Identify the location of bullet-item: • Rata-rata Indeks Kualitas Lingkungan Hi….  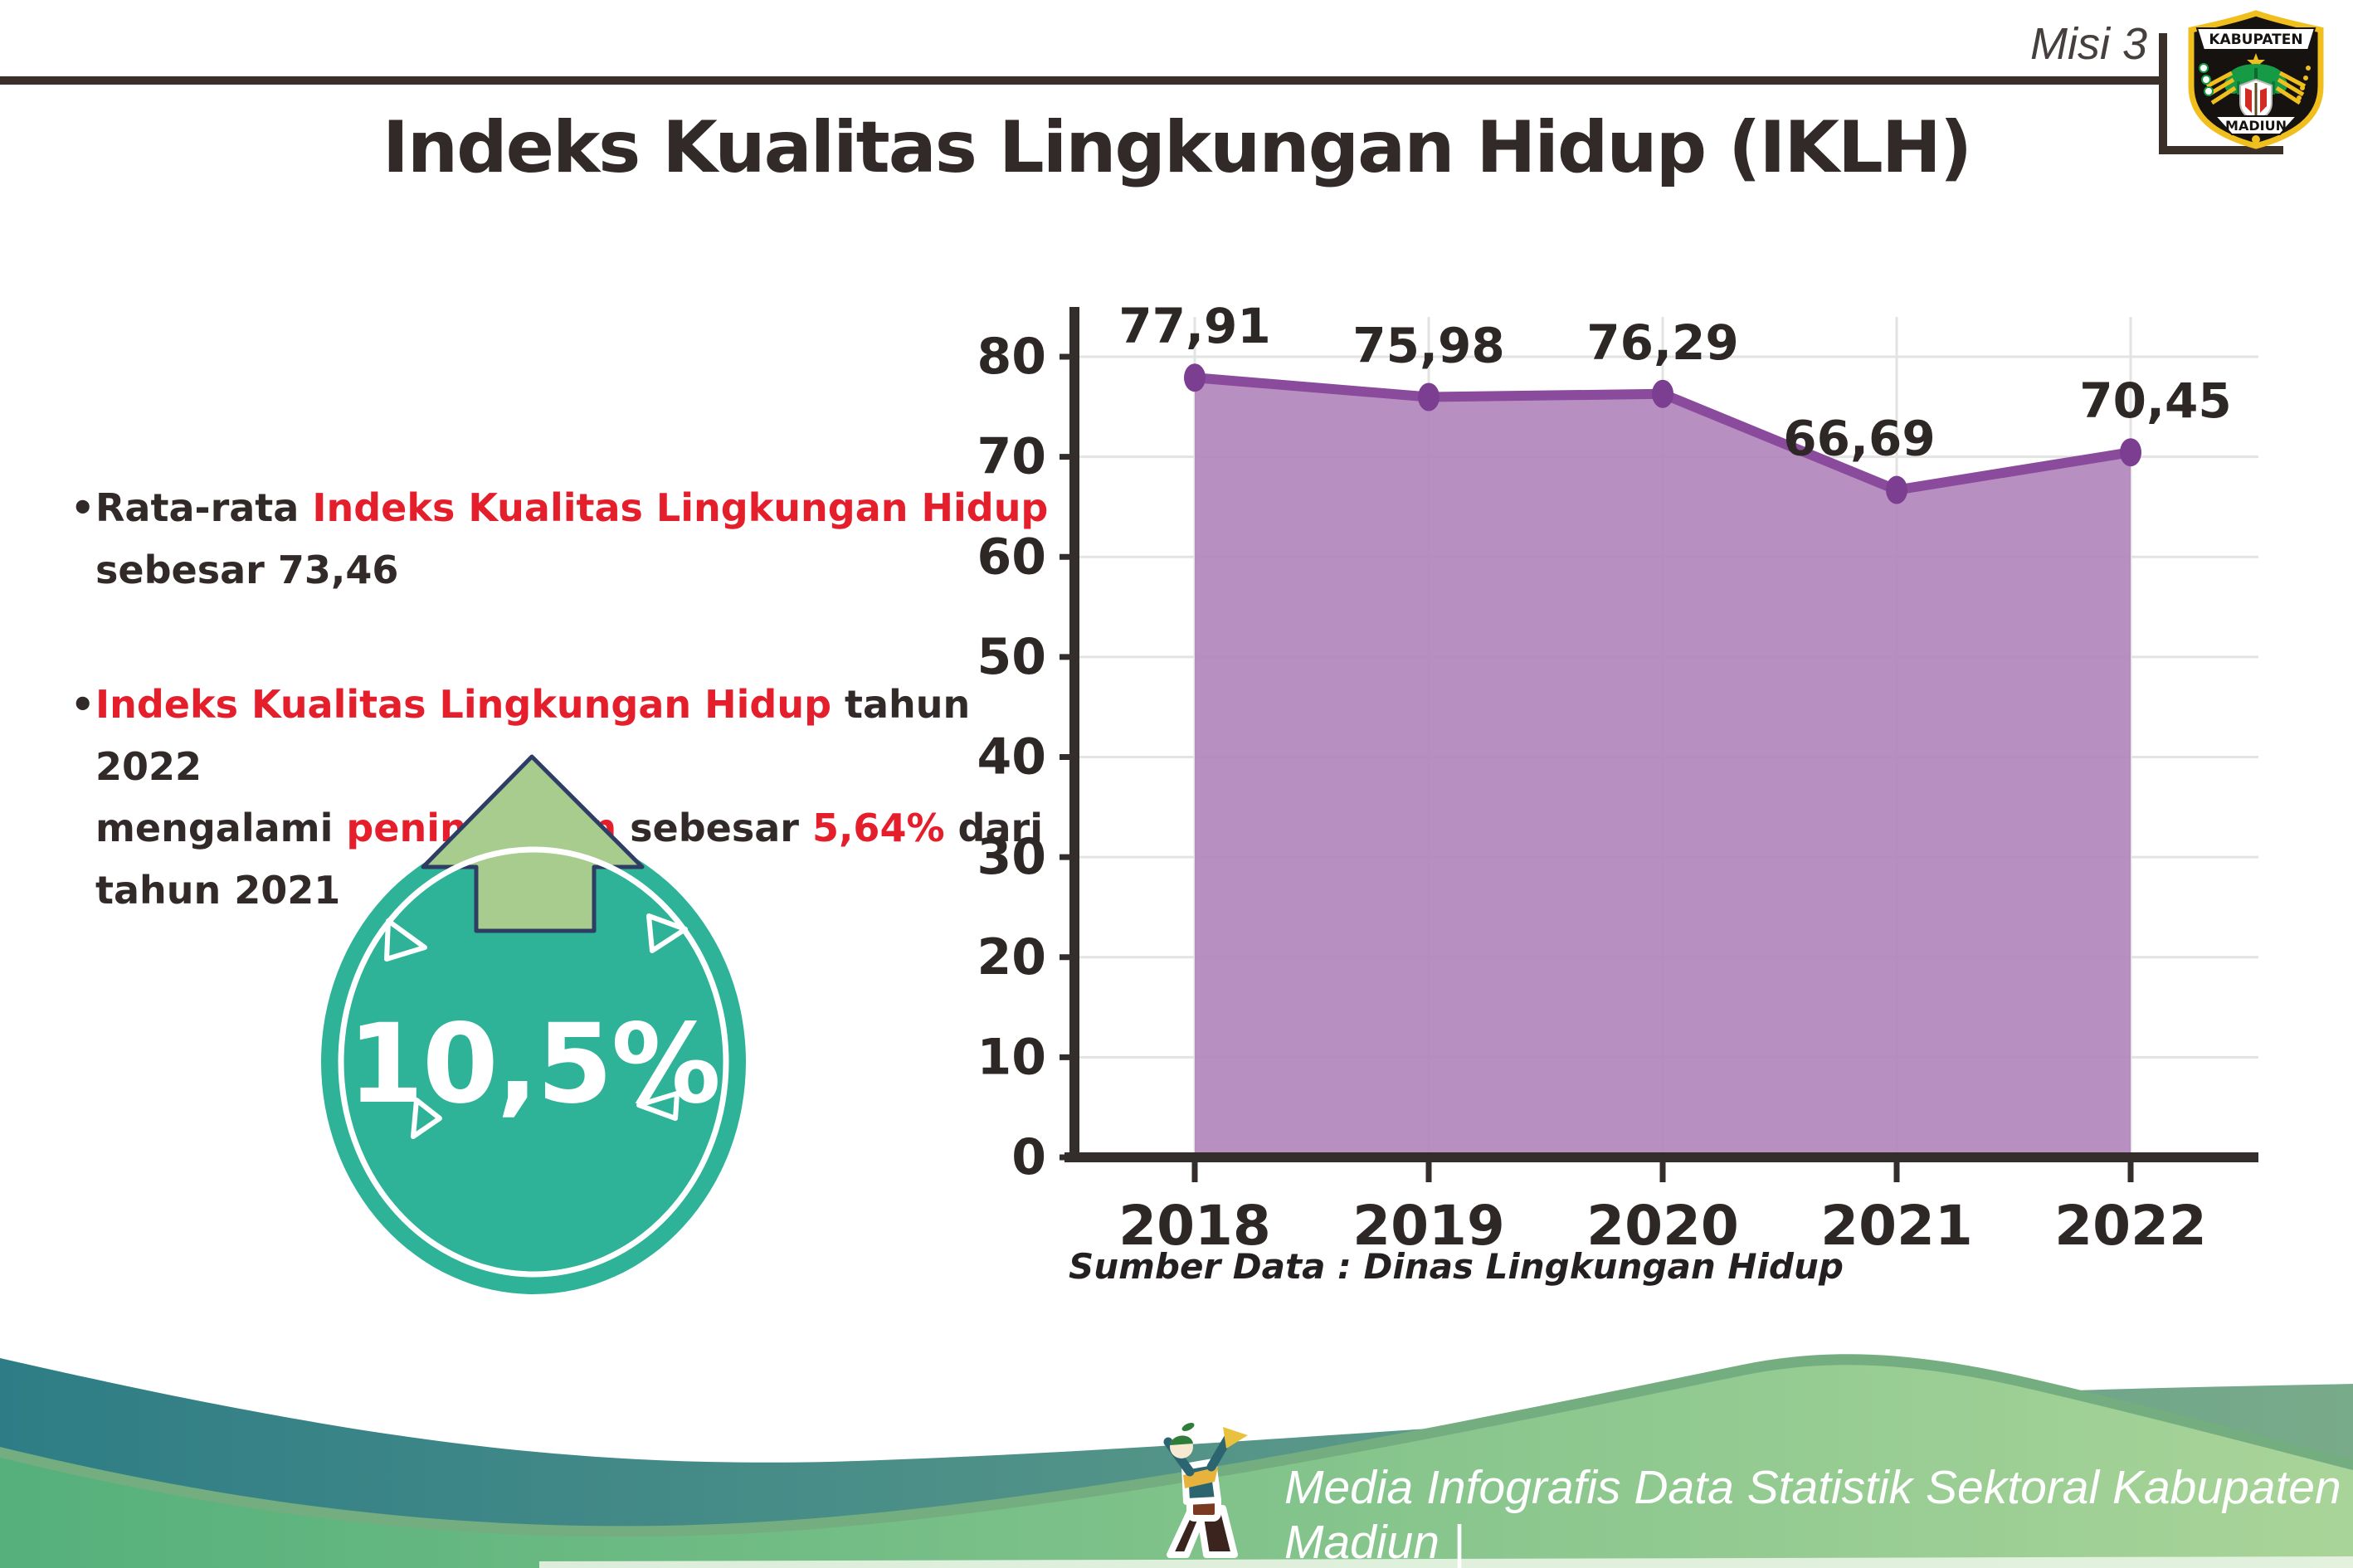
(560, 539).